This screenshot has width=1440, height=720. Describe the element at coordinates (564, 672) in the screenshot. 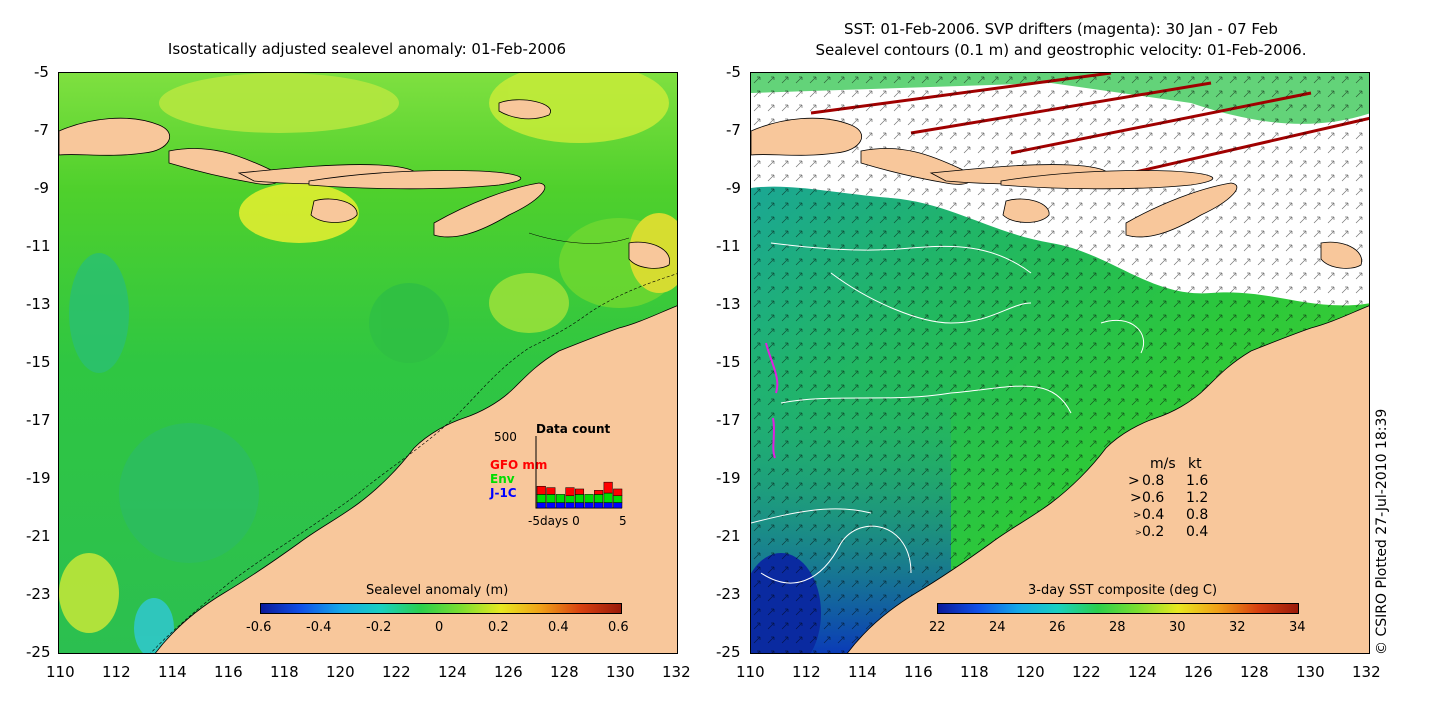

I see `left-lon-9: 128` at that location.